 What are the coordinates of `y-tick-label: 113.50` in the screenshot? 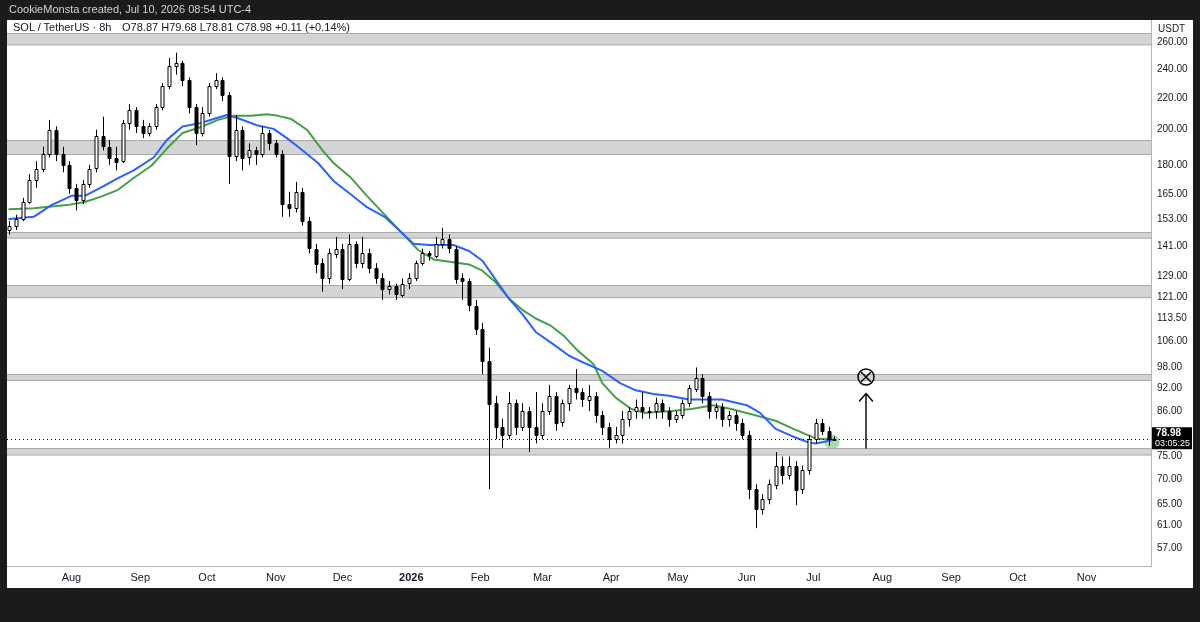 It's located at (1172, 318).